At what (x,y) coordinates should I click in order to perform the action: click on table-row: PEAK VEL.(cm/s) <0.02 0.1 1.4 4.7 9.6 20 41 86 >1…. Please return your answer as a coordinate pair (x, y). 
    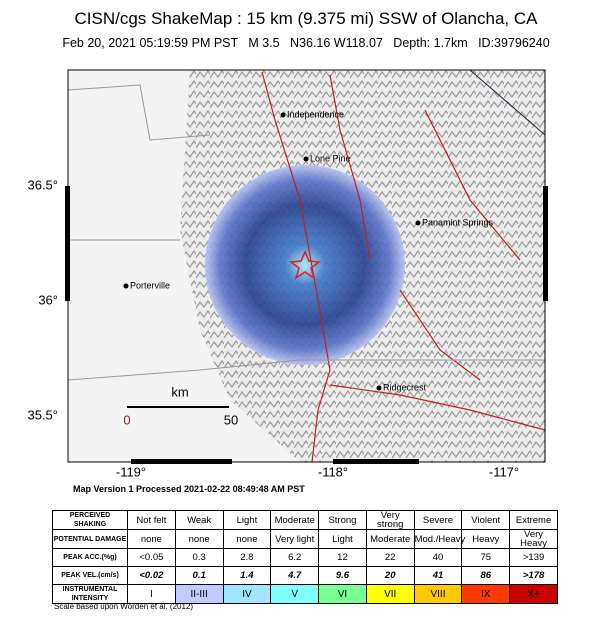
    Looking at the image, I should click on (305, 575).